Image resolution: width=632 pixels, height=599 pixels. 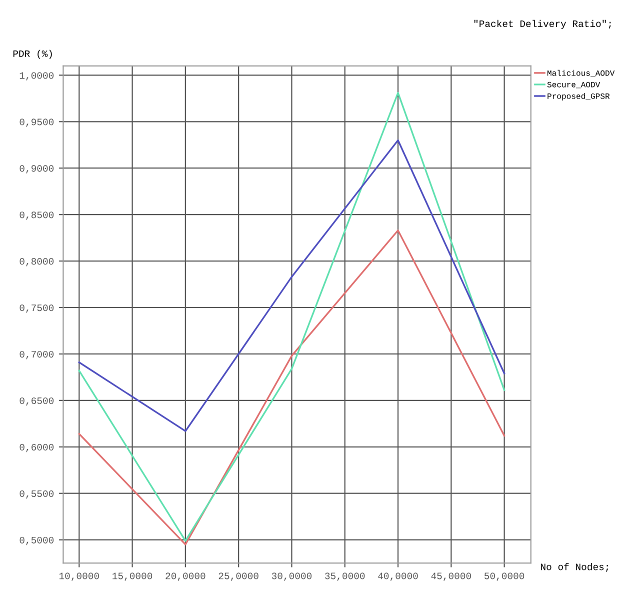 What do you see at coordinates (542, 24) in the screenshot?
I see `chart-title: "Packet Delivery Ratio";` at bounding box center [542, 24].